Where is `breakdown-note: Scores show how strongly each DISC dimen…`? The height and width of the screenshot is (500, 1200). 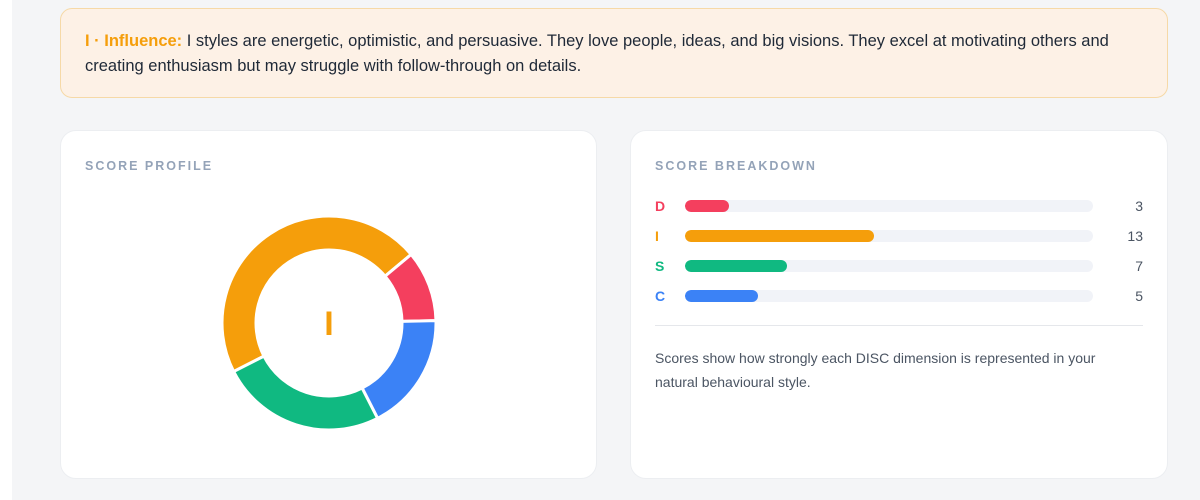
breakdown-note: Scores show how strongly each DISC dimen… is located at coordinates (875, 370).